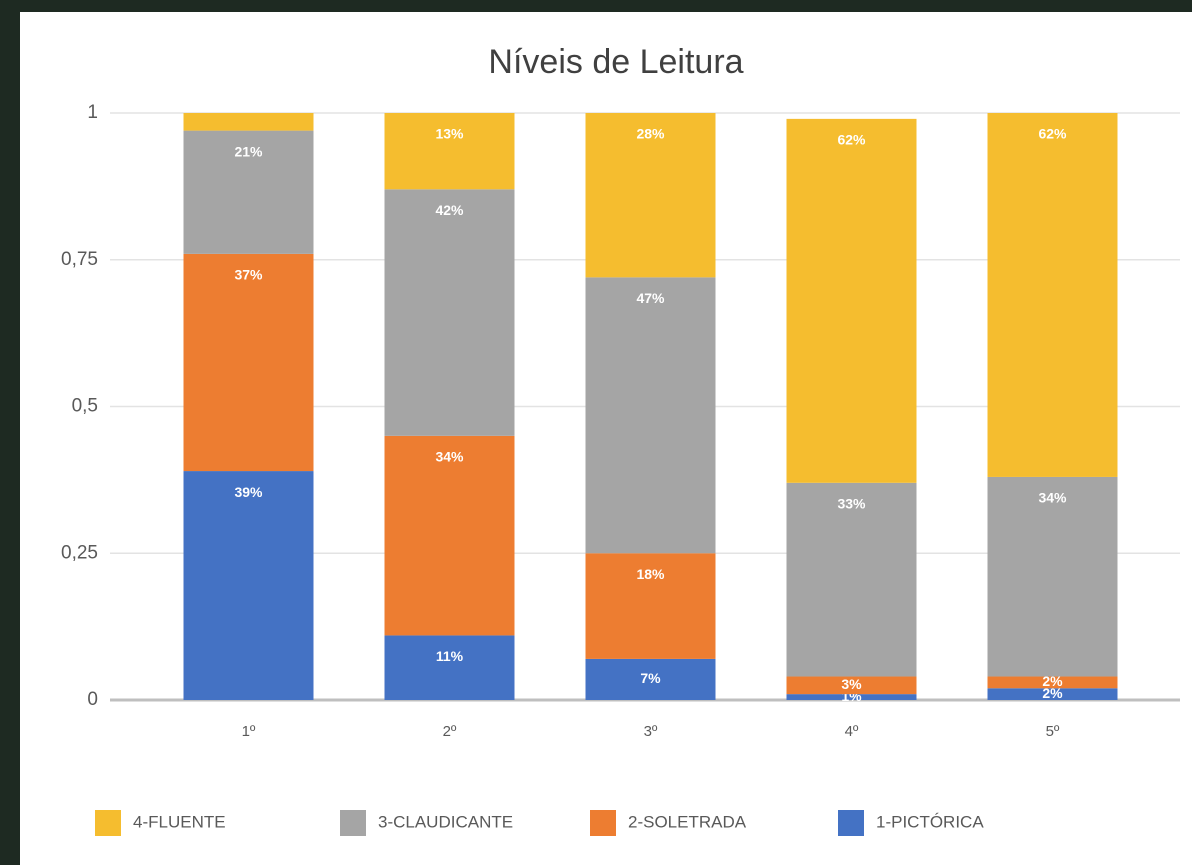 The image size is (1192, 865). What do you see at coordinates (449, 134) in the screenshot?
I see `data-label: 13%` at bounding box center [449, 134].